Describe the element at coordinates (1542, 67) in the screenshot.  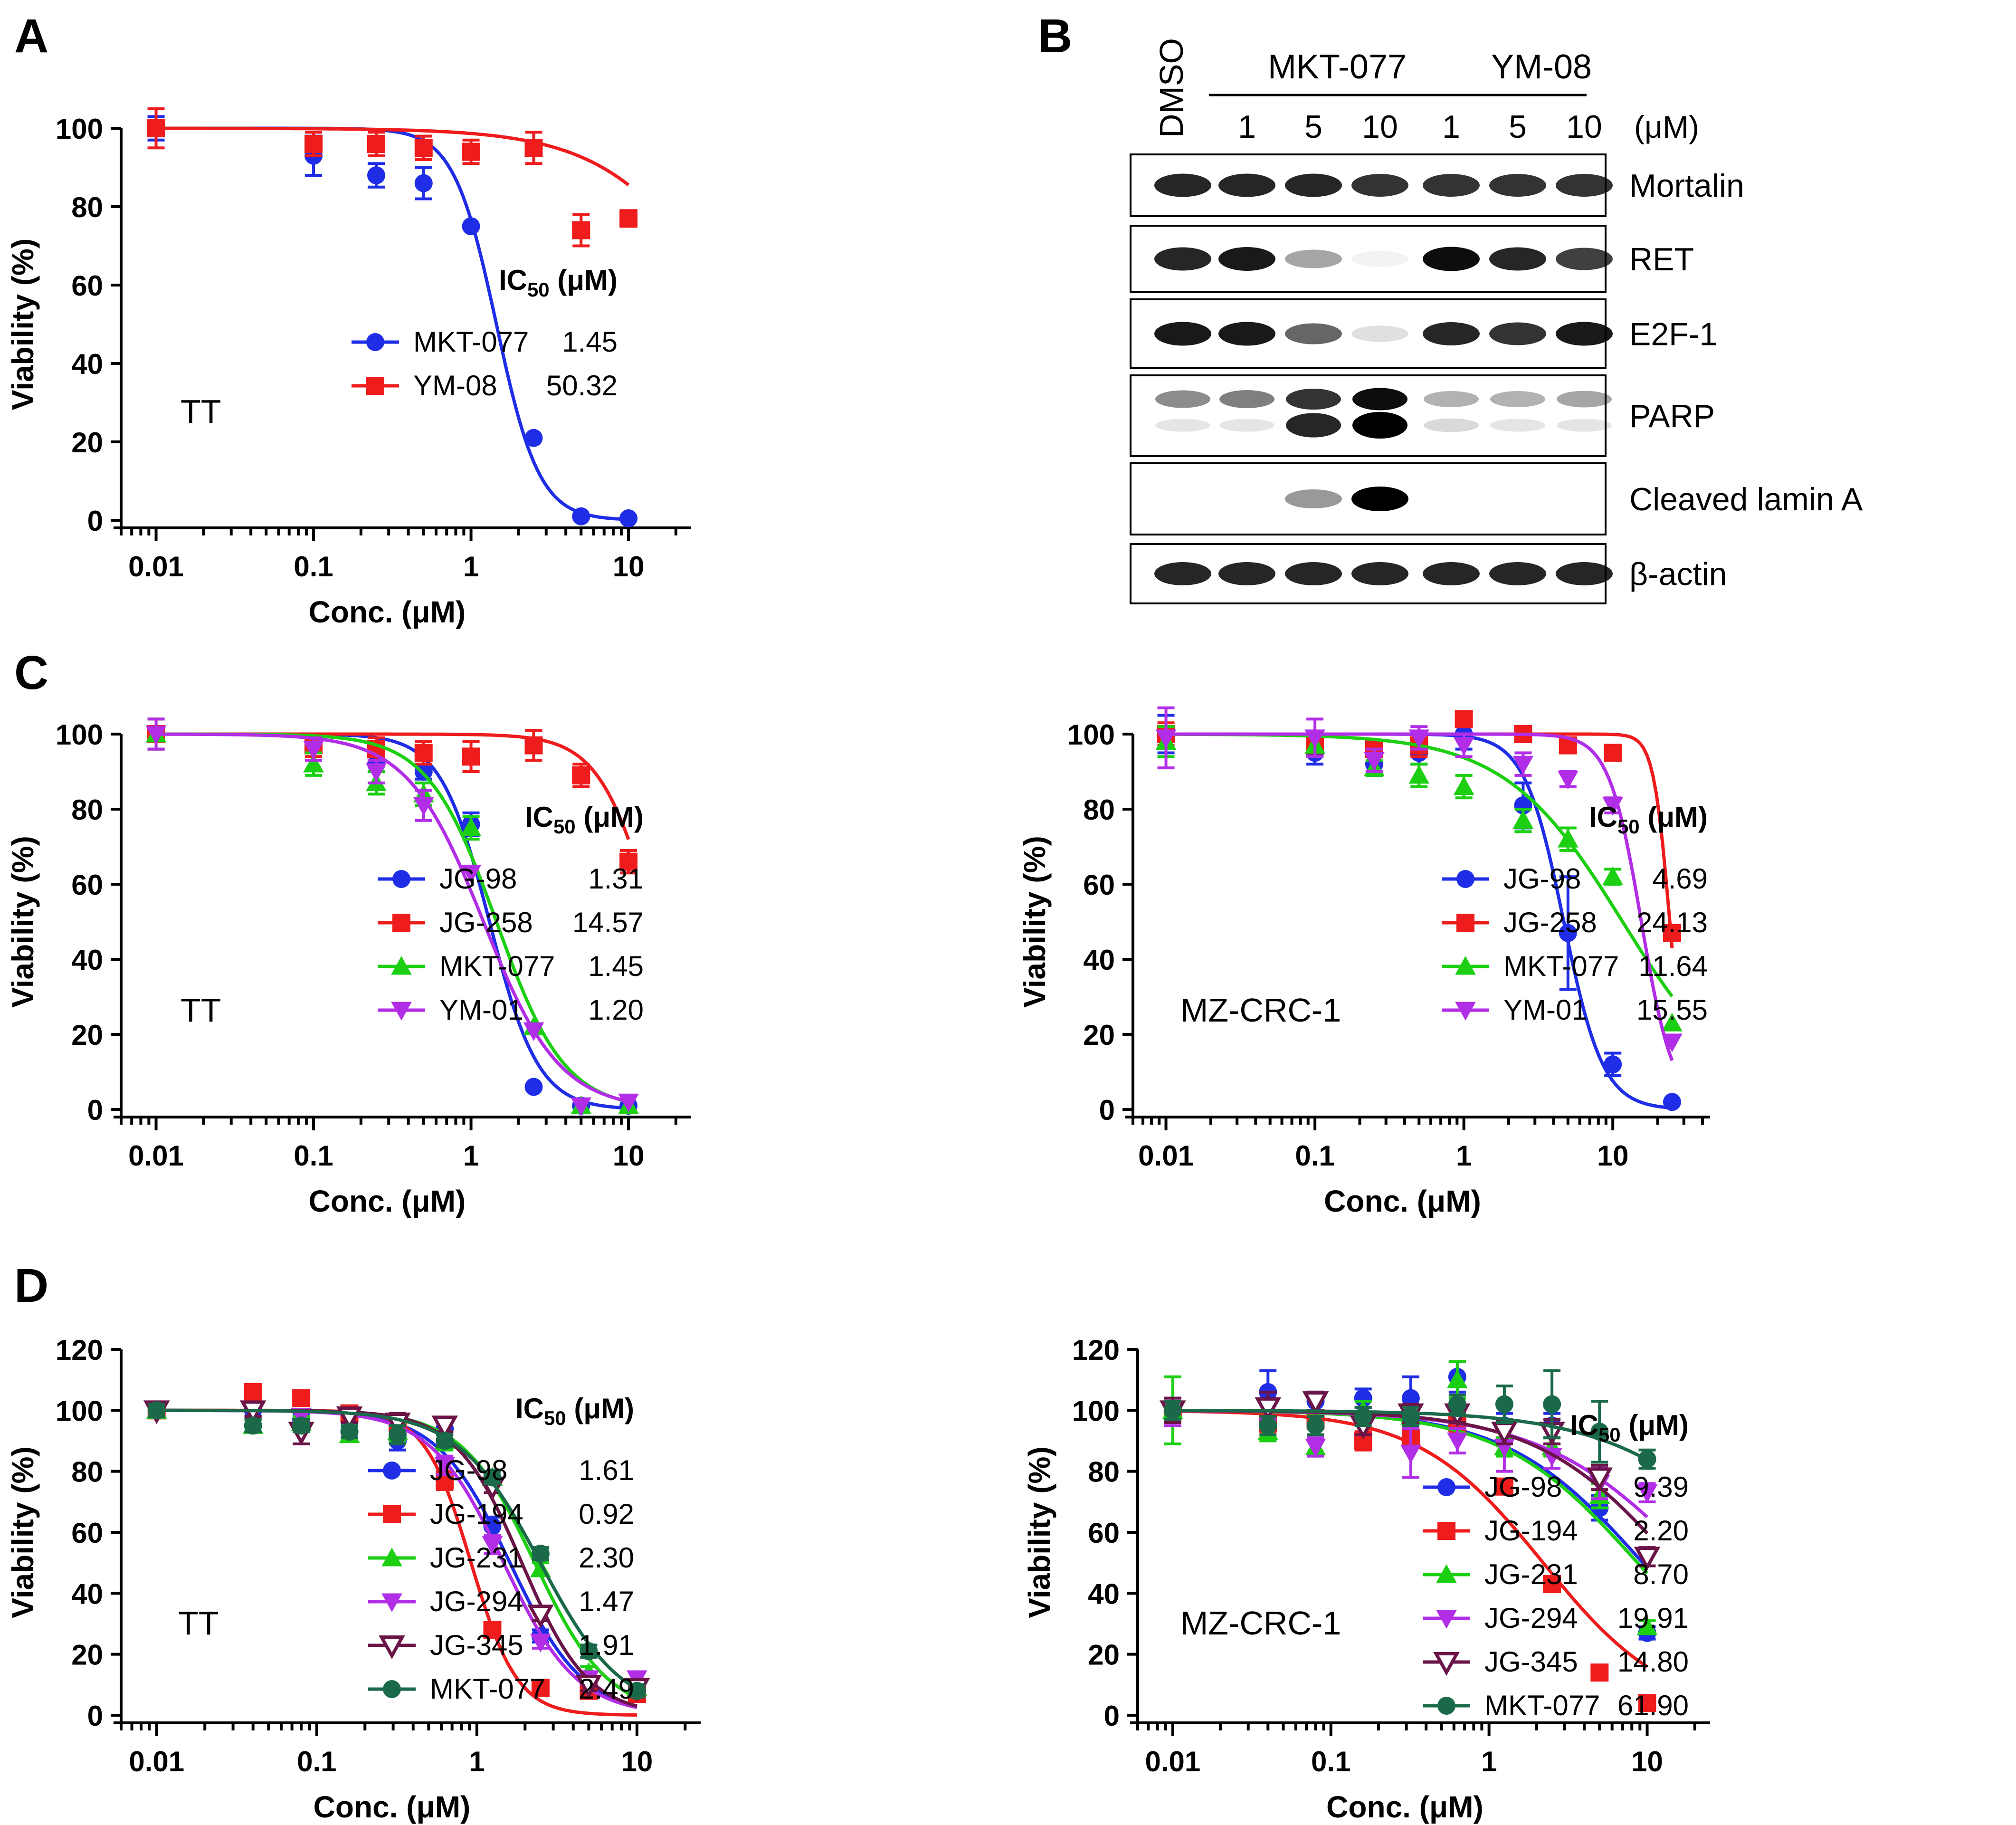
I see `group-label-ym-08: YM-08` at that location.